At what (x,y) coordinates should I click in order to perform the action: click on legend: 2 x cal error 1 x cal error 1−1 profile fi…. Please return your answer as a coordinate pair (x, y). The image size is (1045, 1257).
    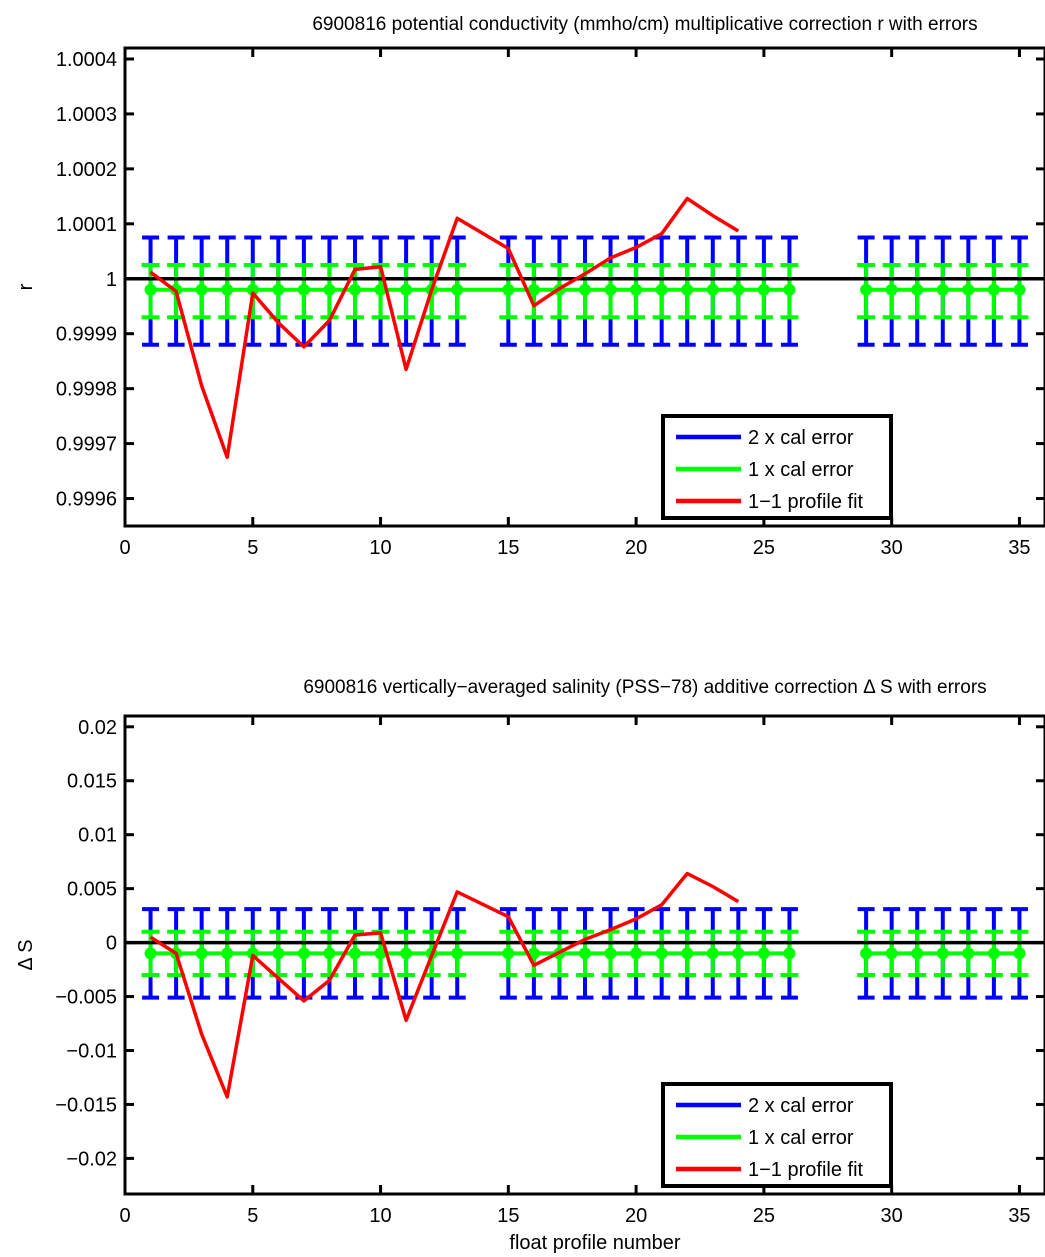
    Looking at the image, I should click on (777, 1135).